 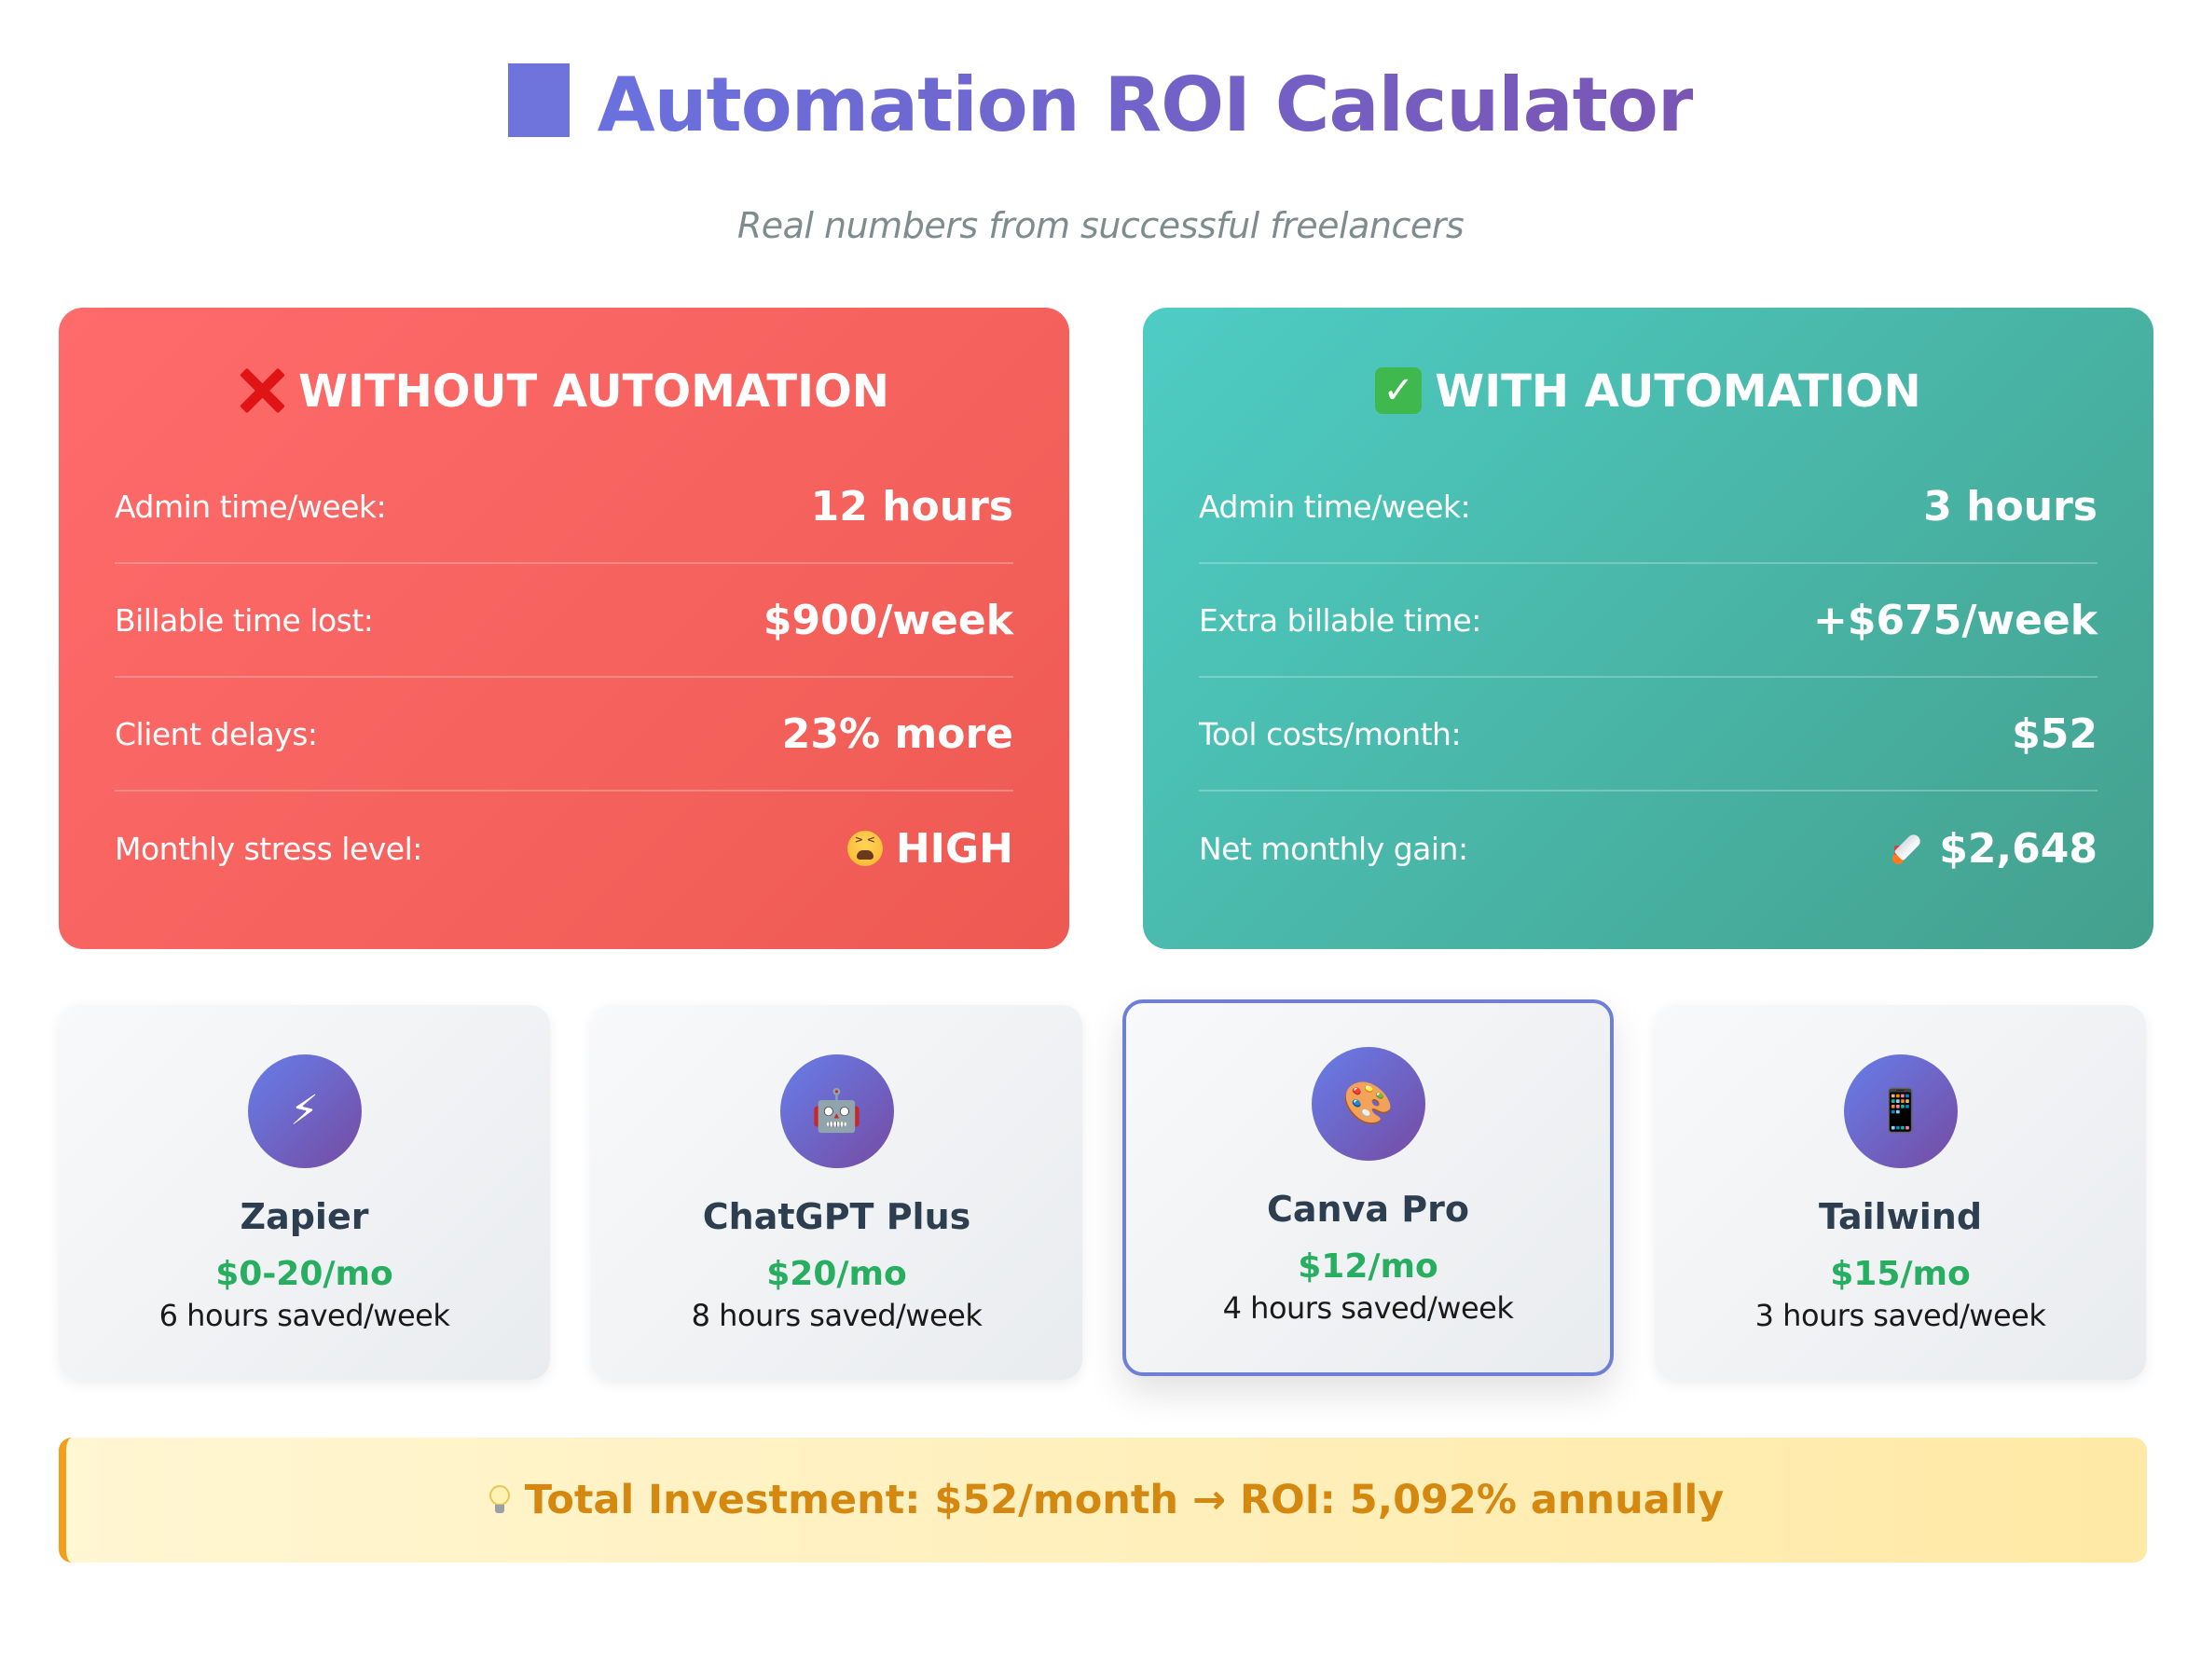 What do you see at coordinates (911, 506) in the screenshot?
I see `metric-value: 12 hours` at bounding box center [911, 506].